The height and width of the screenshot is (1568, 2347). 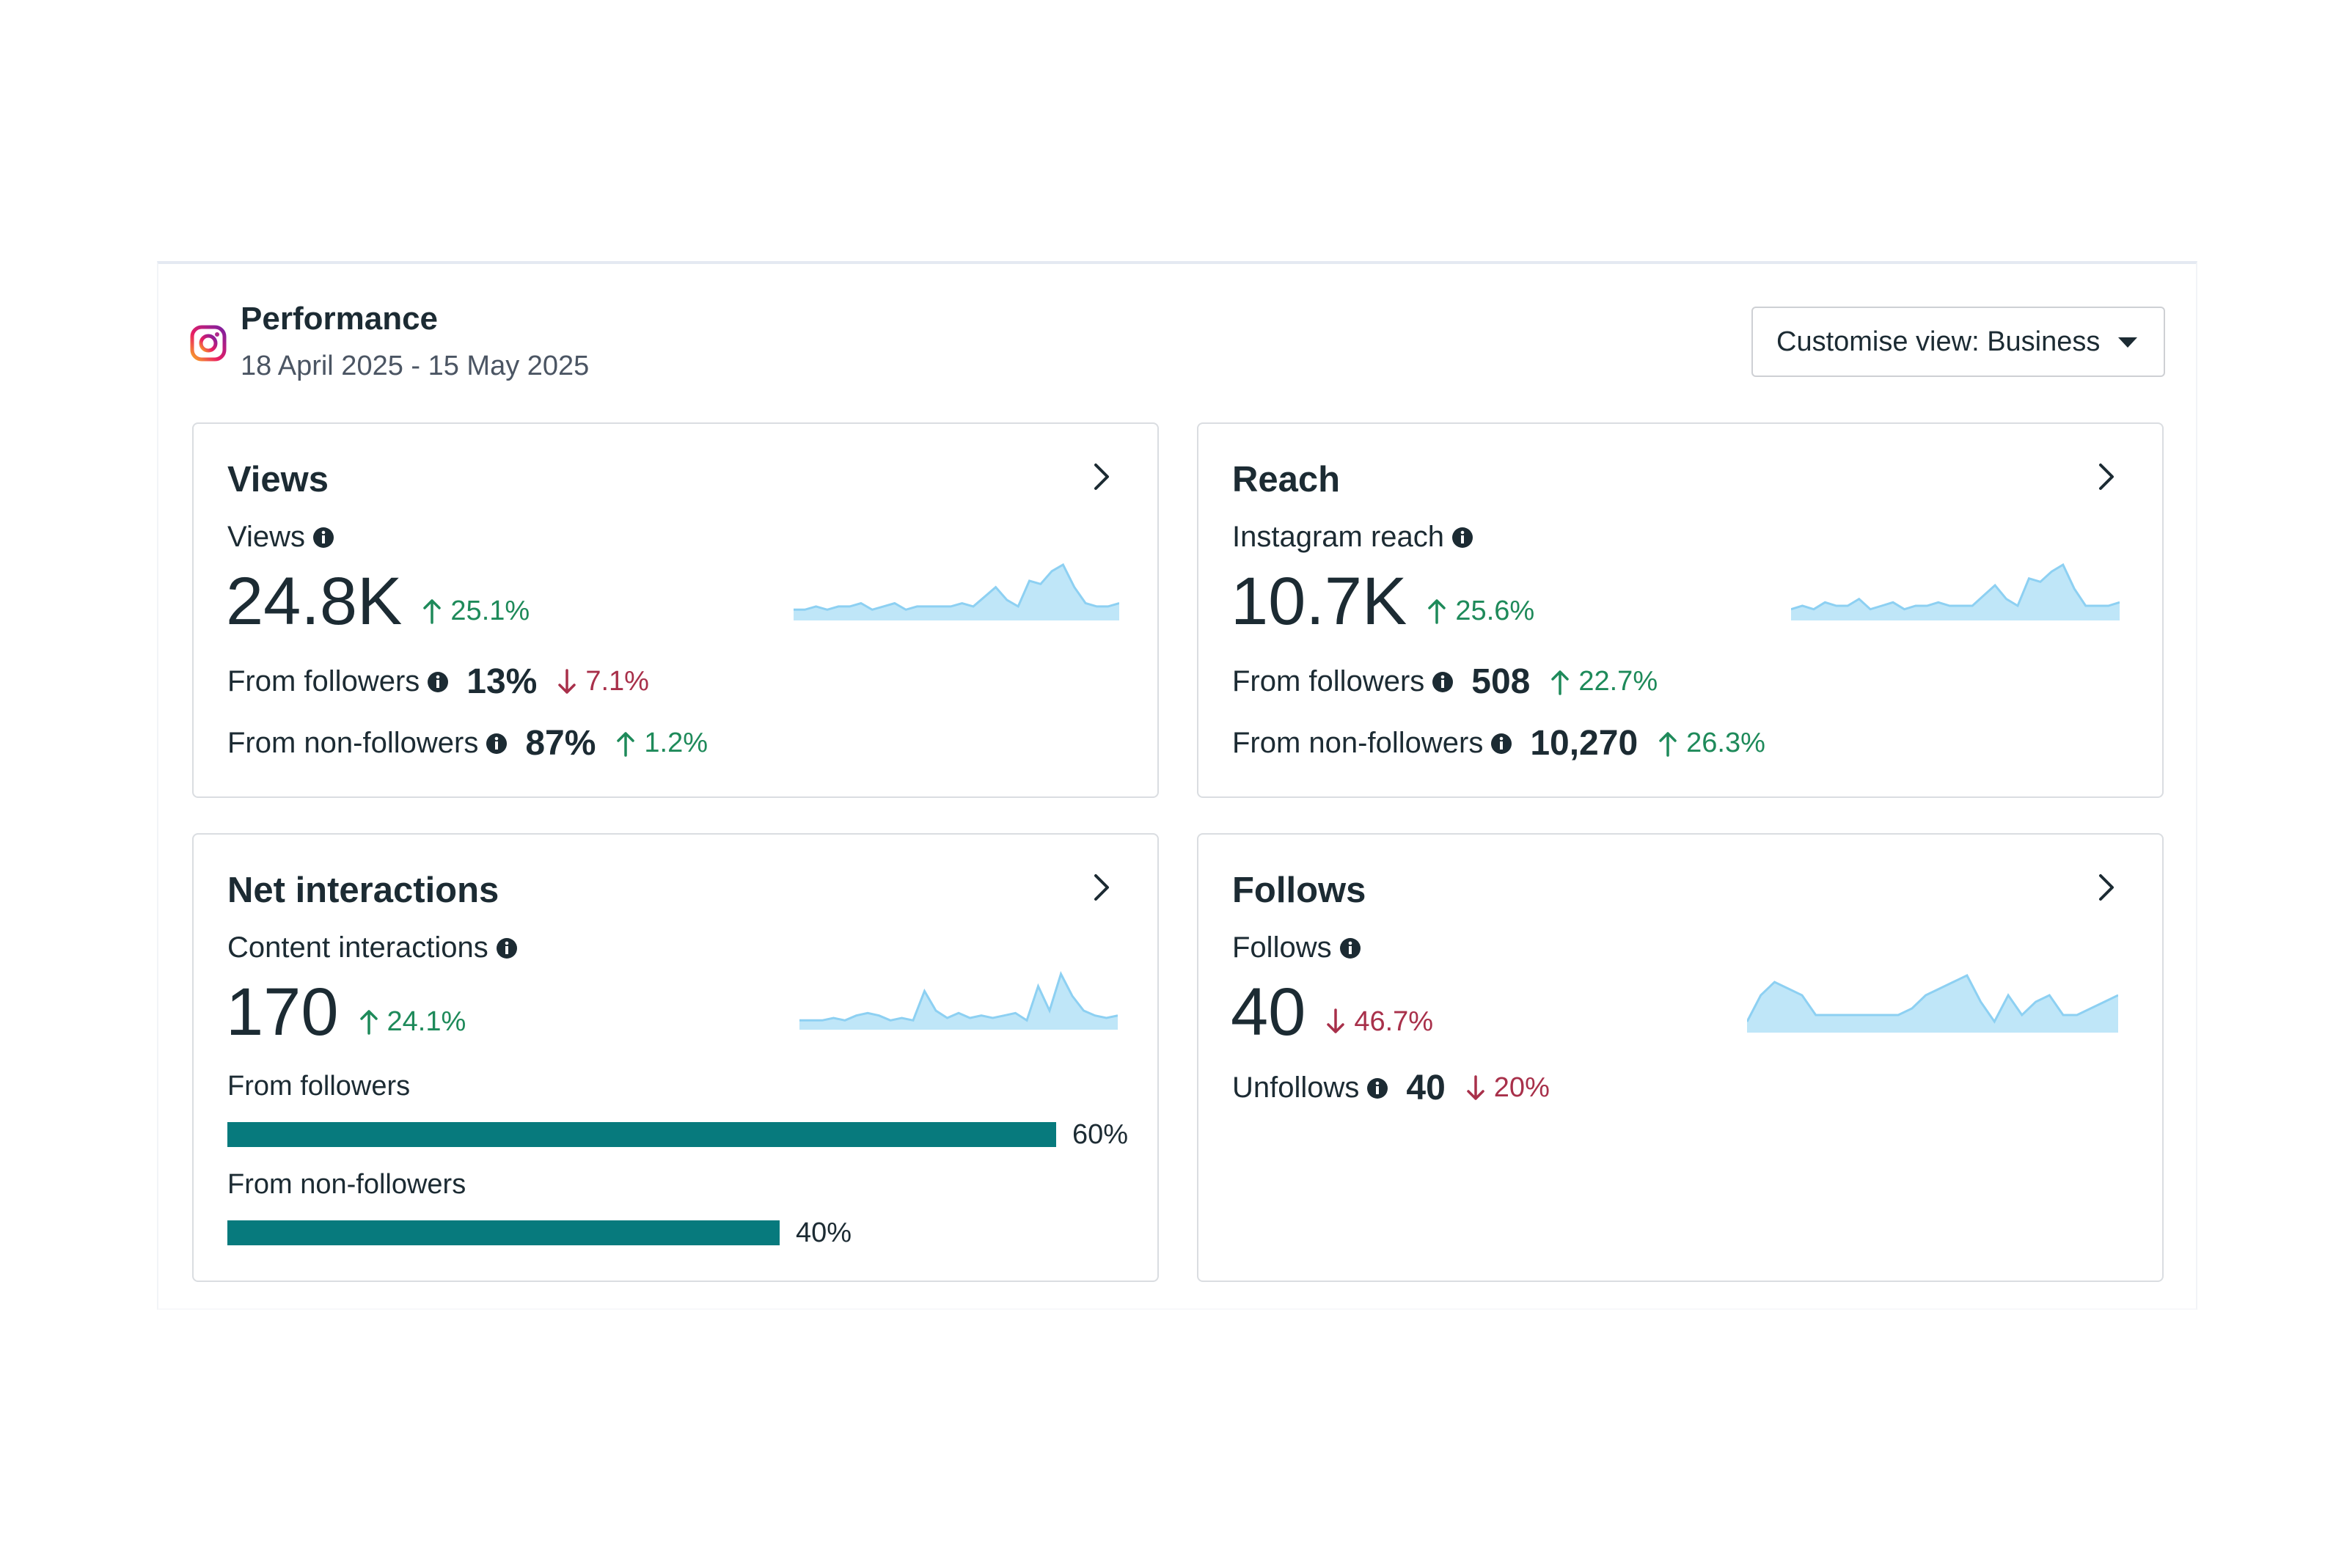 What do you see at coordinates (266, 537) in the screenshot?
I see `metric-label-text: Views` at bounding box center [266, 537].